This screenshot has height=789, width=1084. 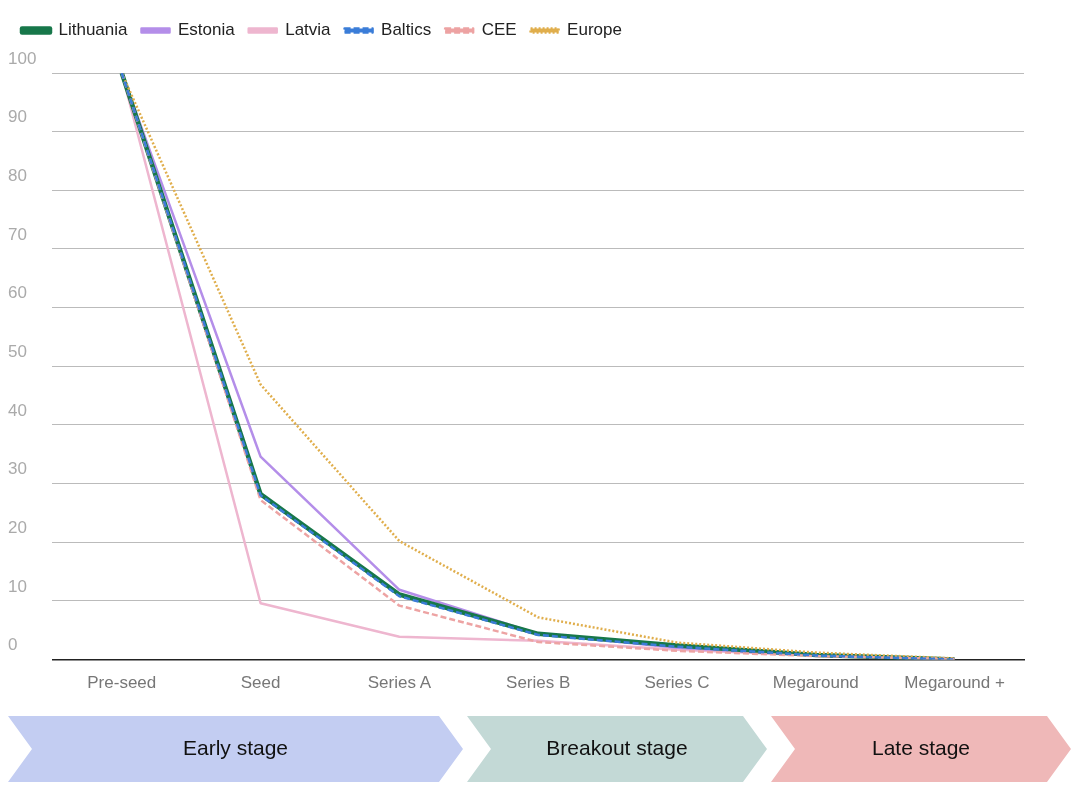 I want to click on x-tick-label: Series B, so click(x=538, y=683).